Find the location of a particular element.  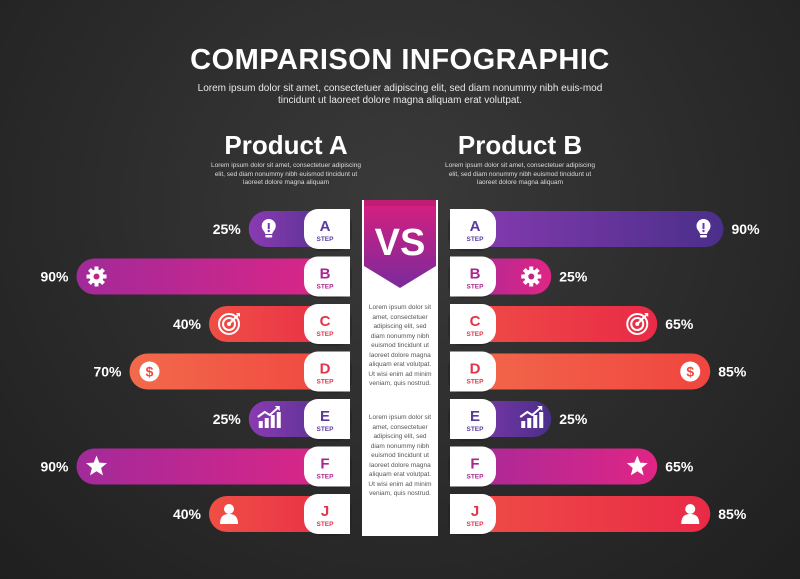

product-a-title: Product A is located at coordinates (286, 145).